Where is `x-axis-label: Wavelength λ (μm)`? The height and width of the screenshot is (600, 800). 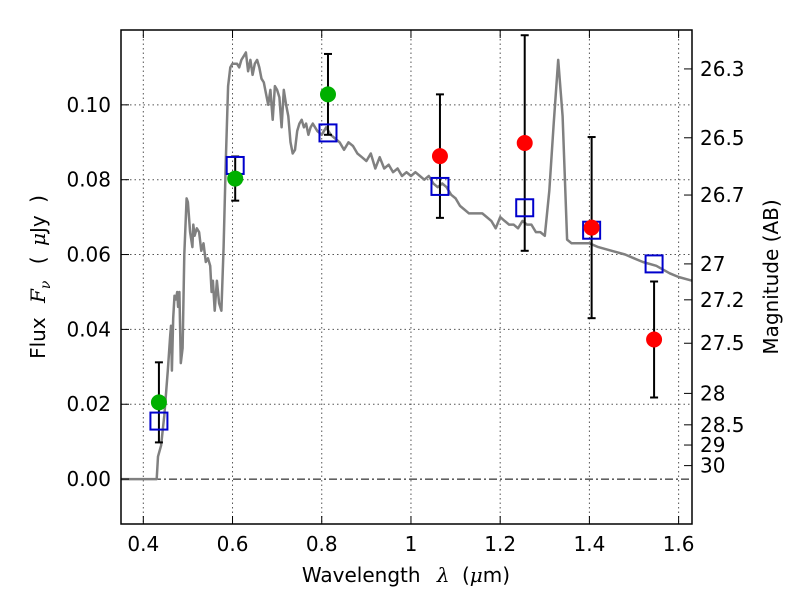
x-axis-label: Wavelength λ (μm) is located at coordinates (406, 575).